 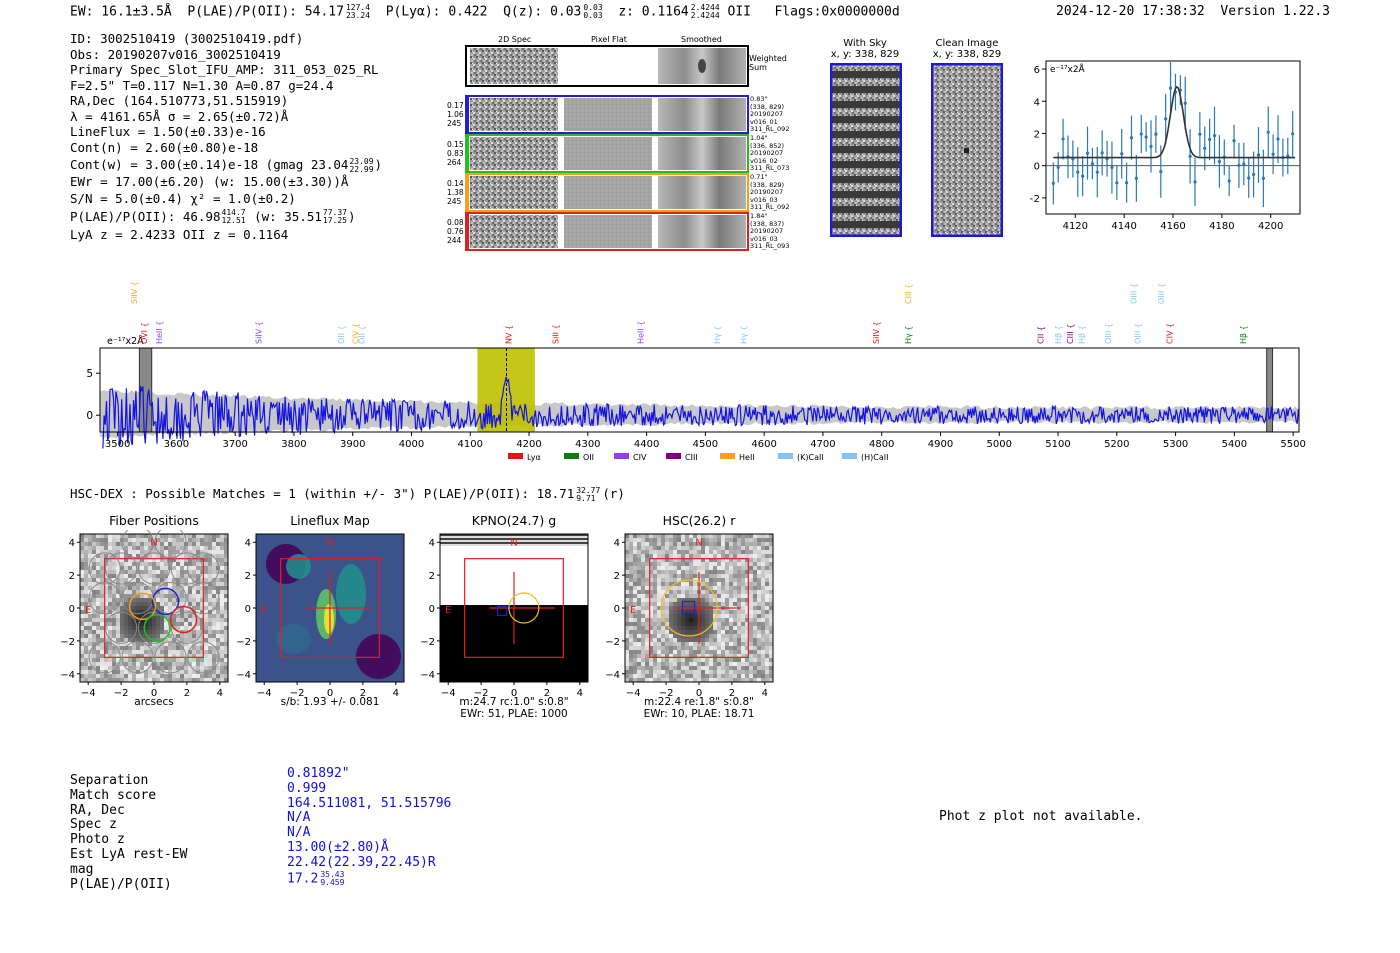 What do you see at coordinates (508, 334) in the screenshot?
I see `emission-line-label: NV {` at bounding box center [508, 334].